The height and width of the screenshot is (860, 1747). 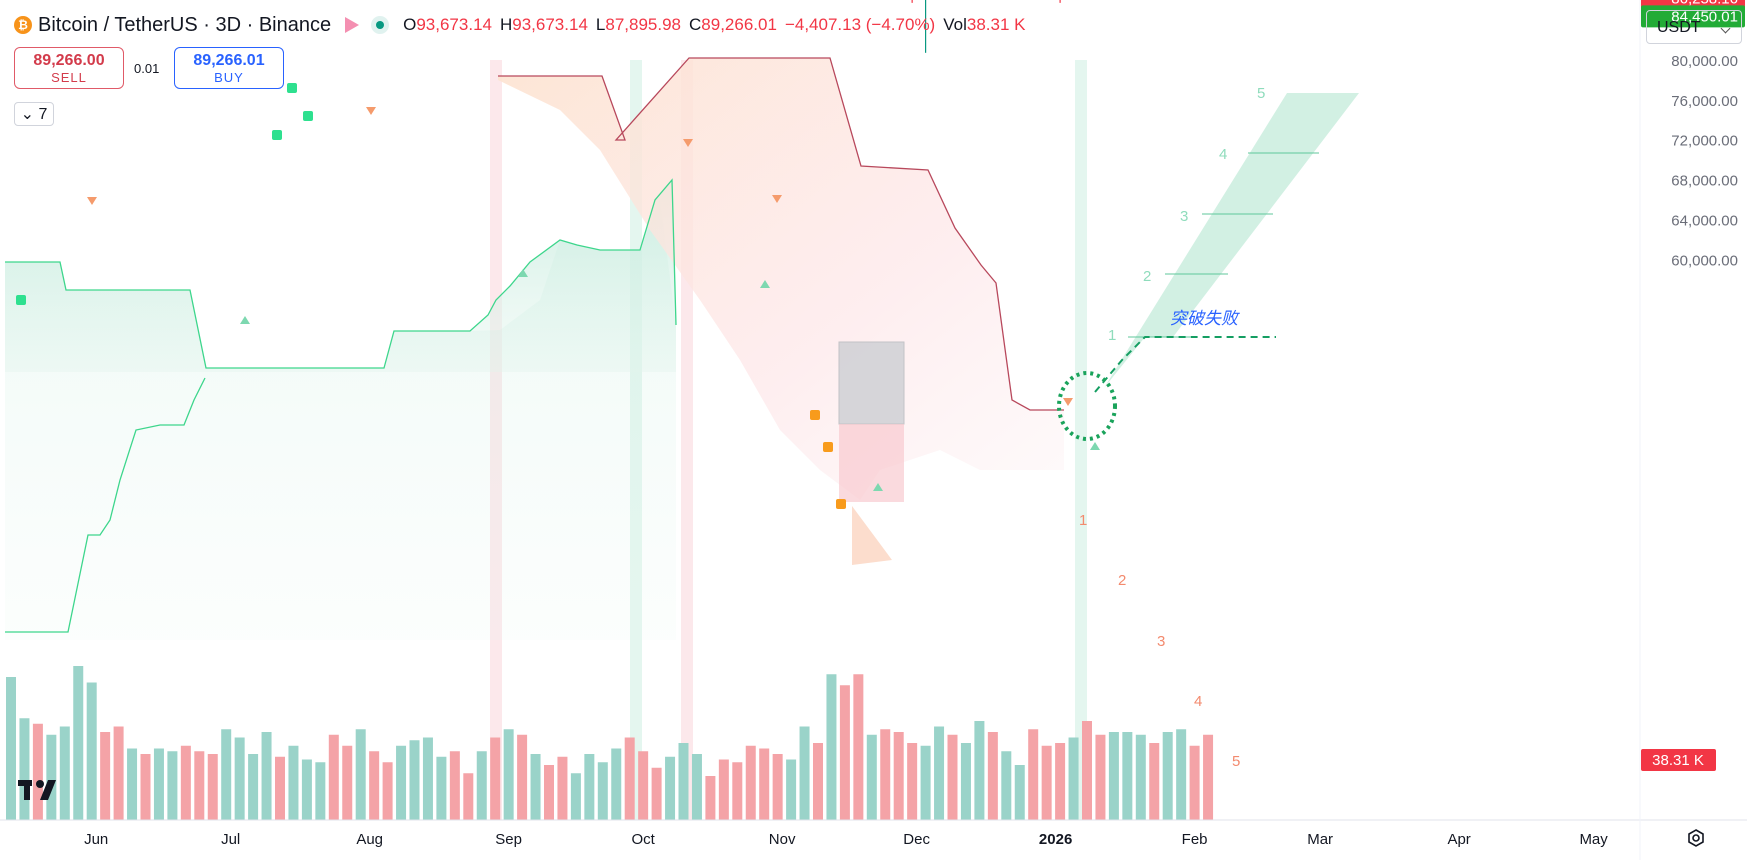 I want to click on sell-price: 89,266.00, so click(x=69, y=60).